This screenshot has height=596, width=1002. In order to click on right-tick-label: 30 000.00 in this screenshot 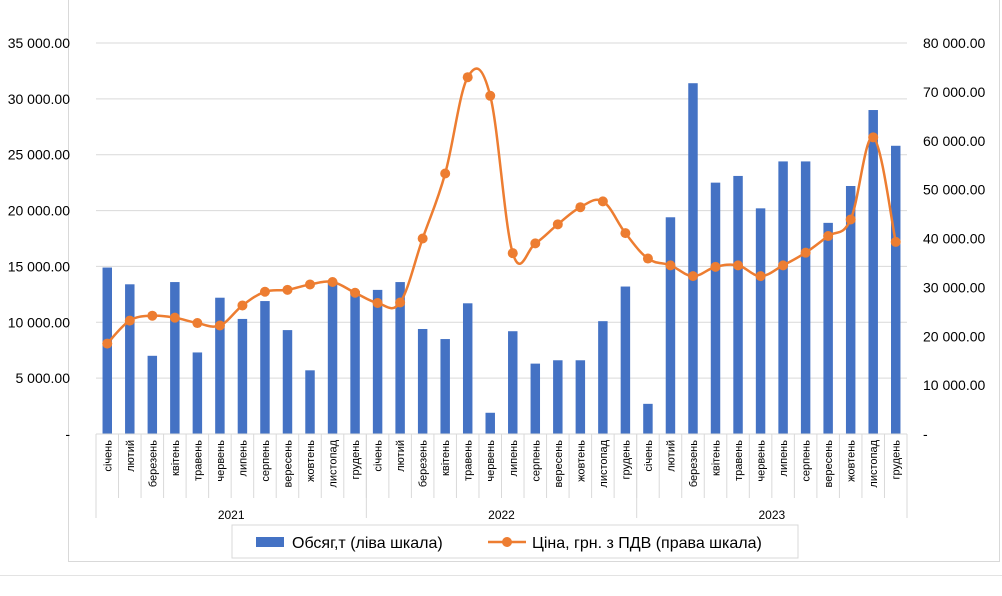, I will do `click(954, 287)`.